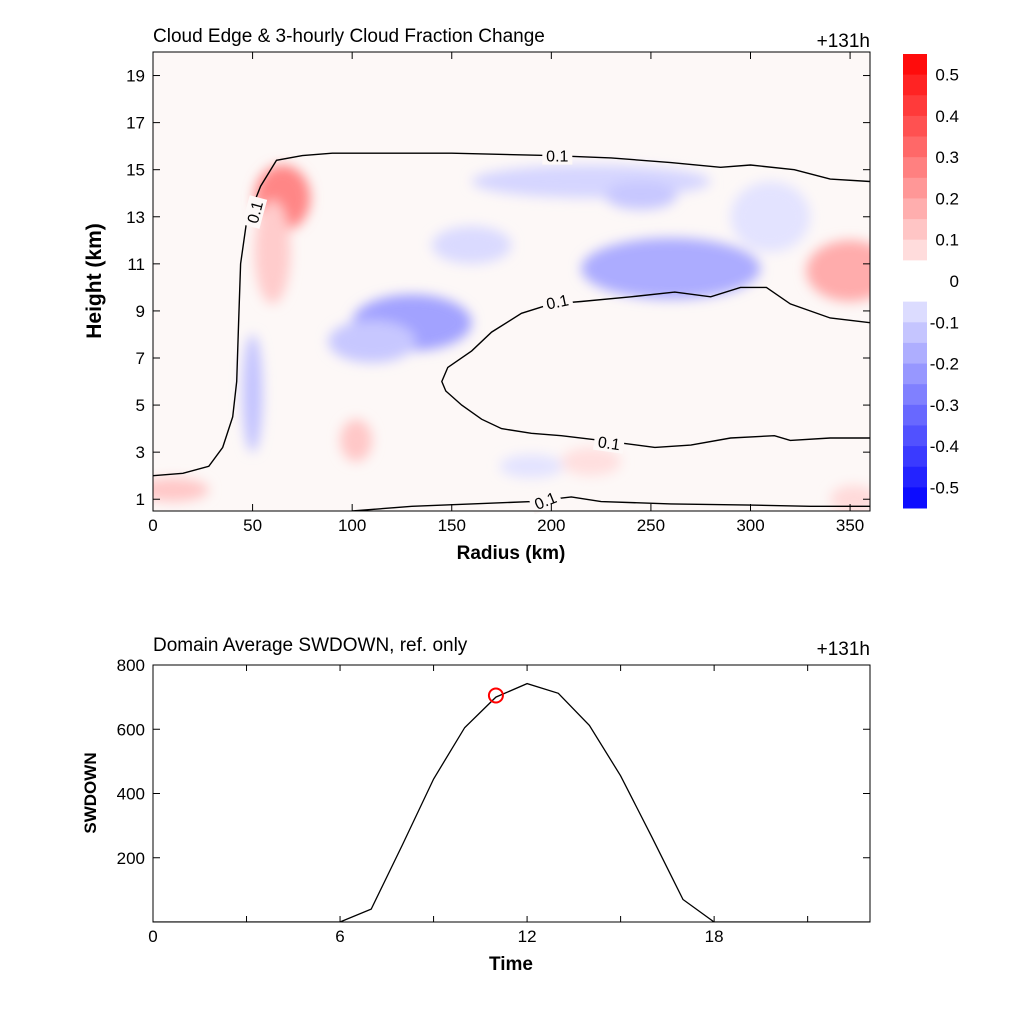  Describe the element at coordinates (947, 157) in the screenshot. I see `colorbar-label-2: 0.3` at that location.